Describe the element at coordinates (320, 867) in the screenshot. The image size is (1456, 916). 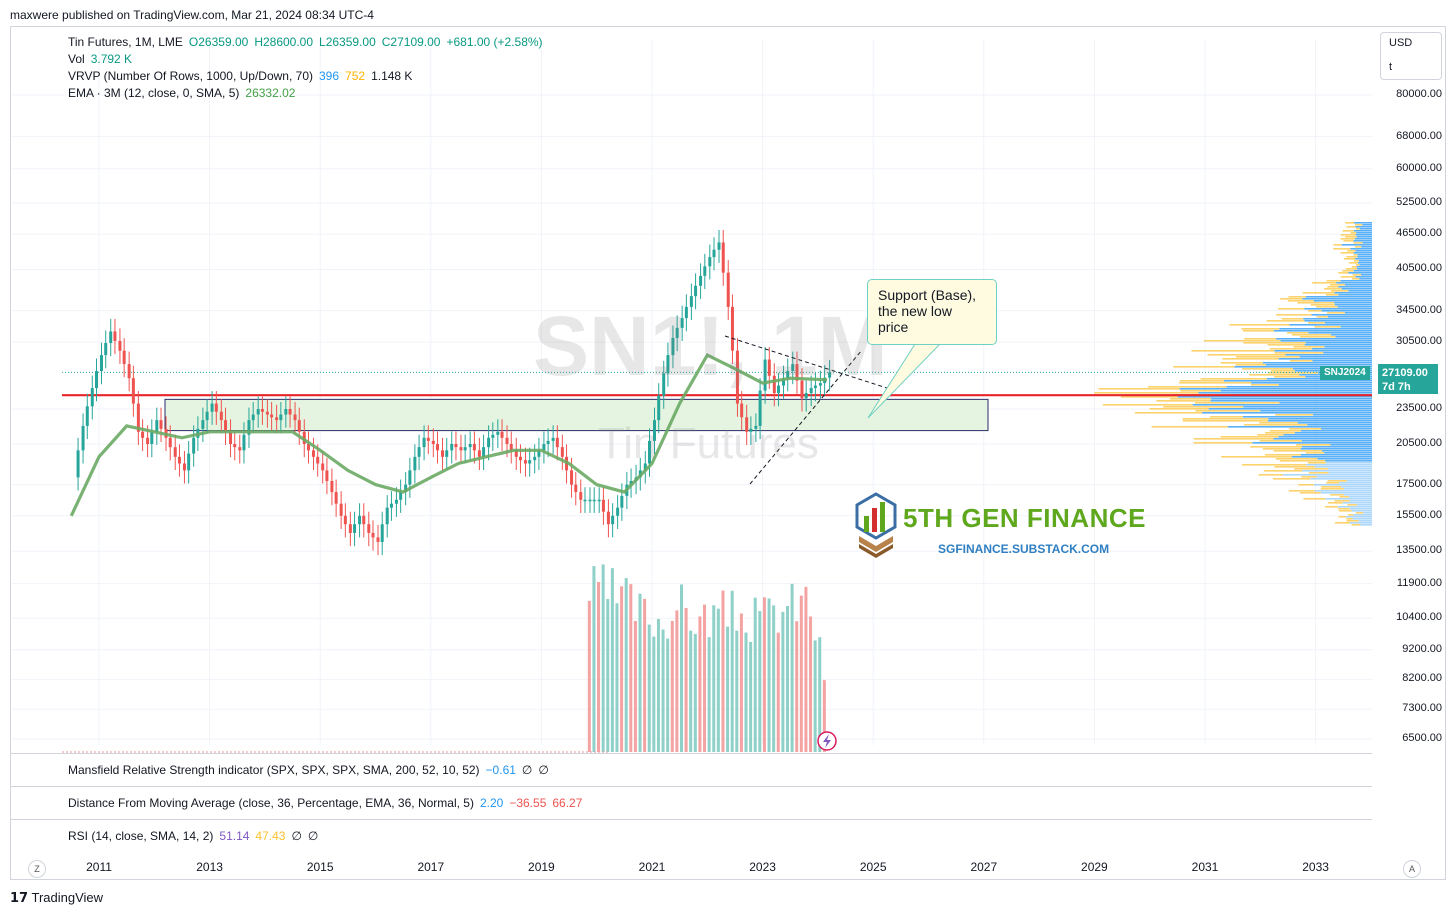
I see `time-axis-label: 2015` at that location.